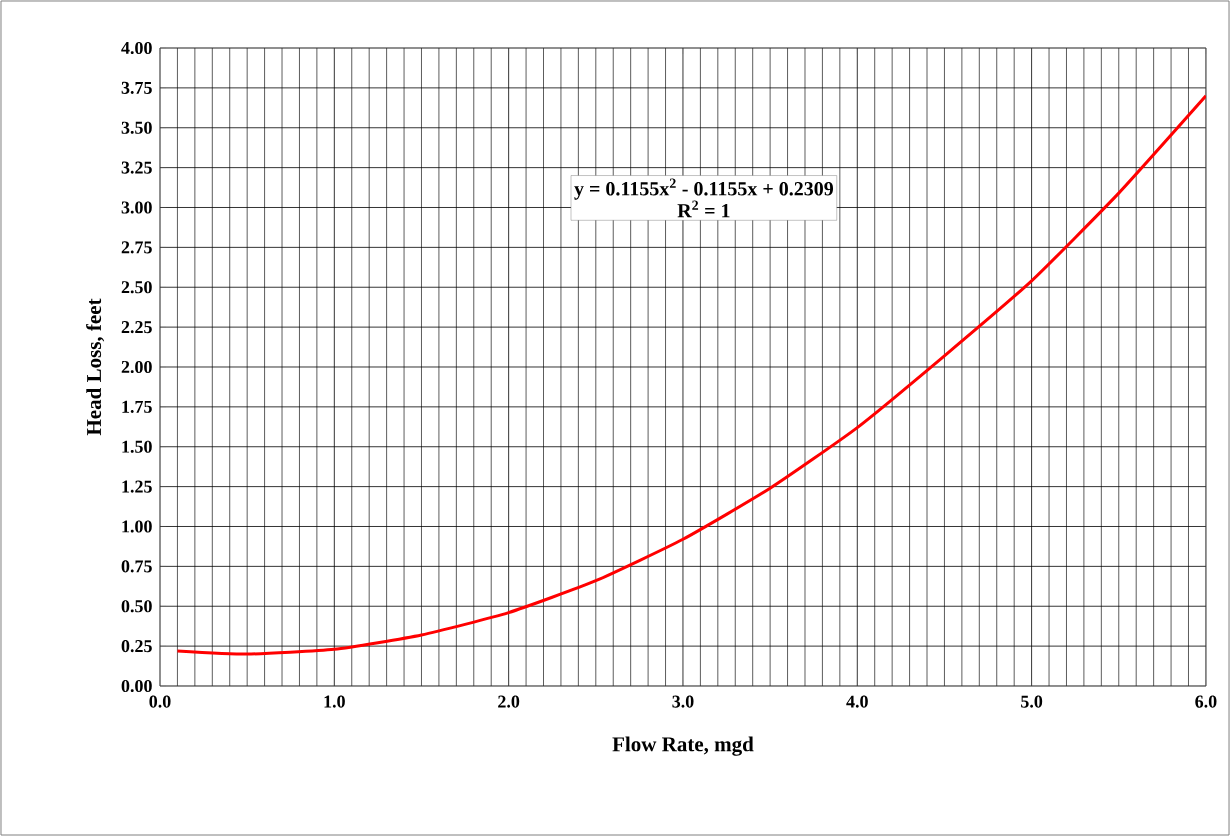 The width and height of the screenshot is (1230, 836). I want to click on y-tick-label: 0.50, so click(136, 606).